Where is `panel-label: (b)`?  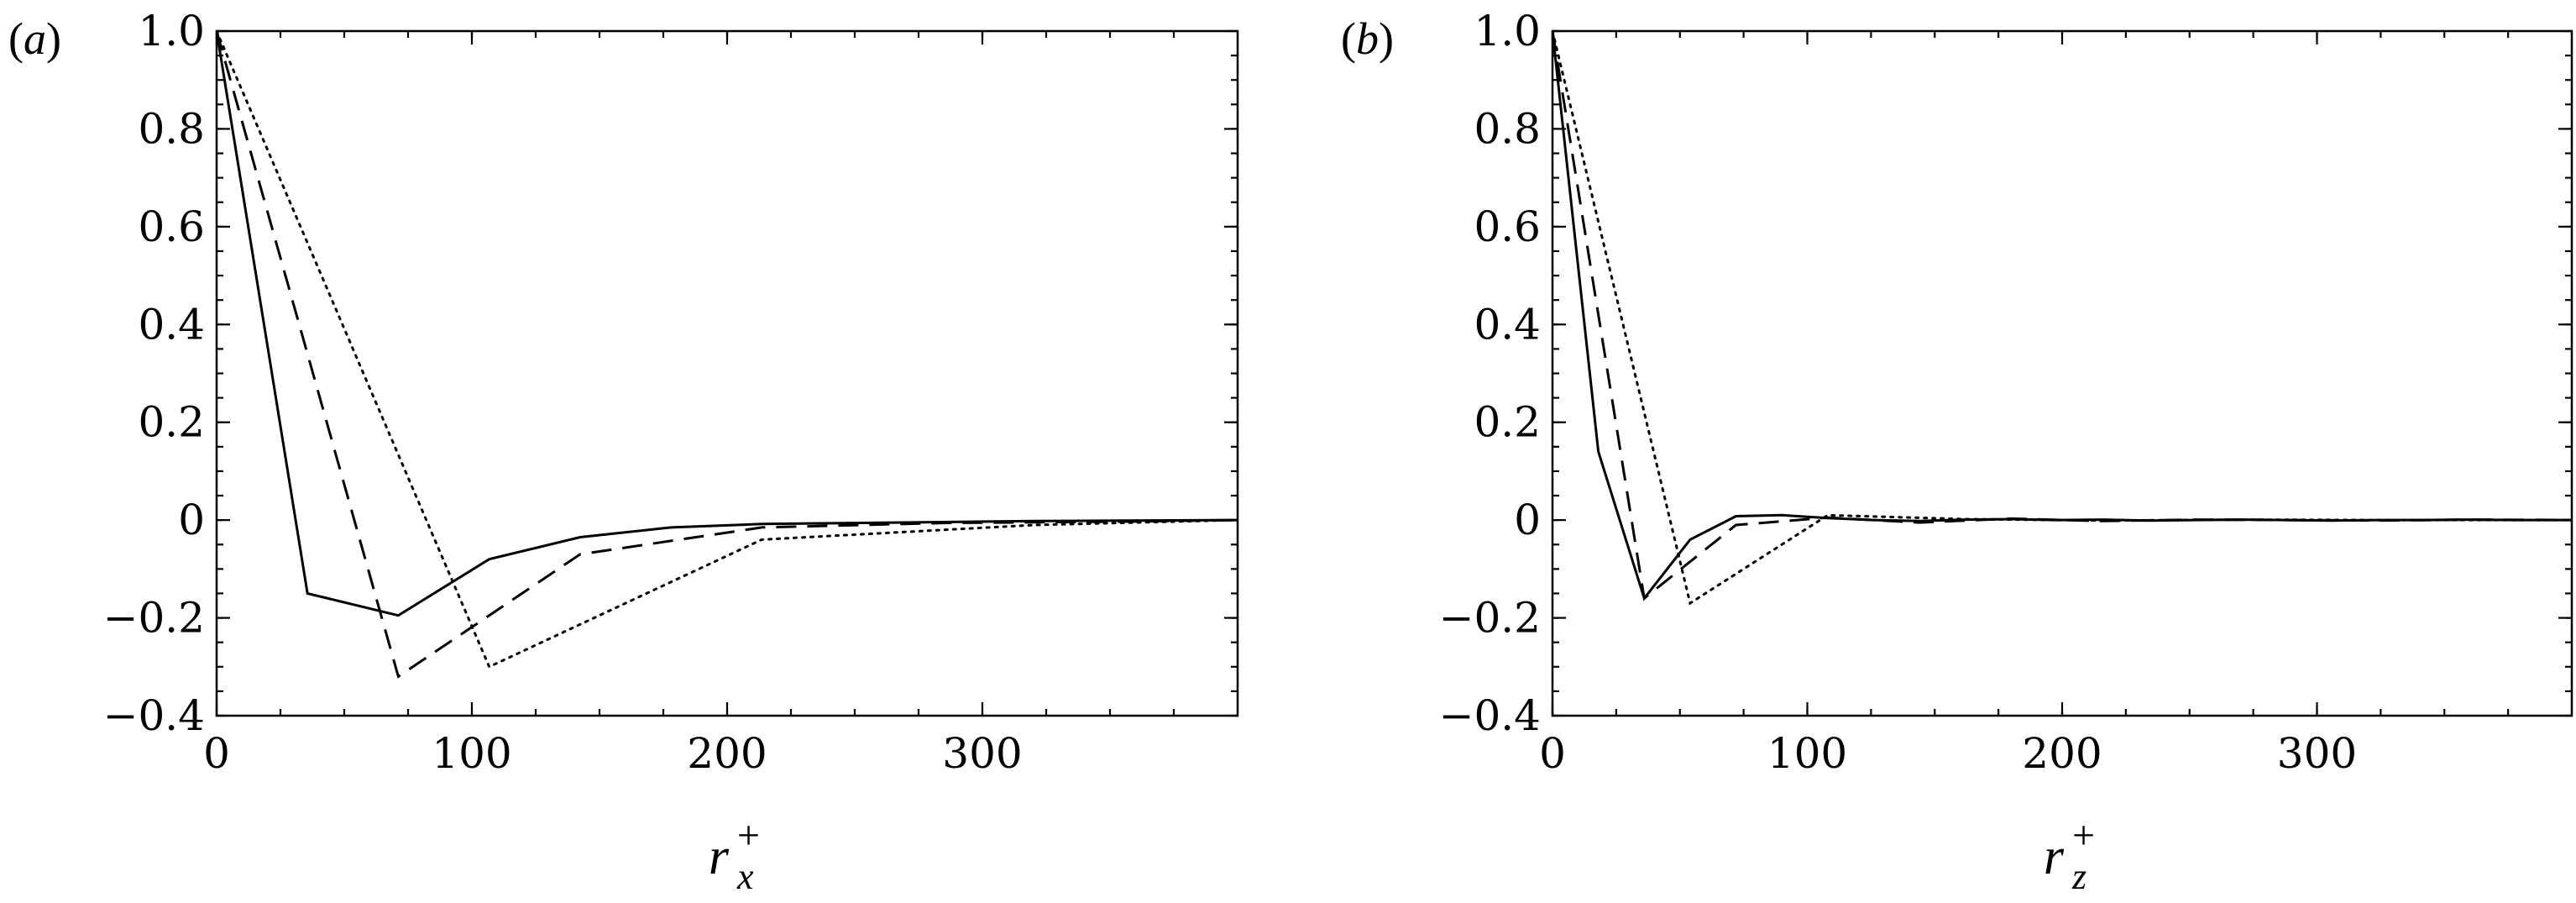
panel-label: (b) is located at coordinates (1368, 38).